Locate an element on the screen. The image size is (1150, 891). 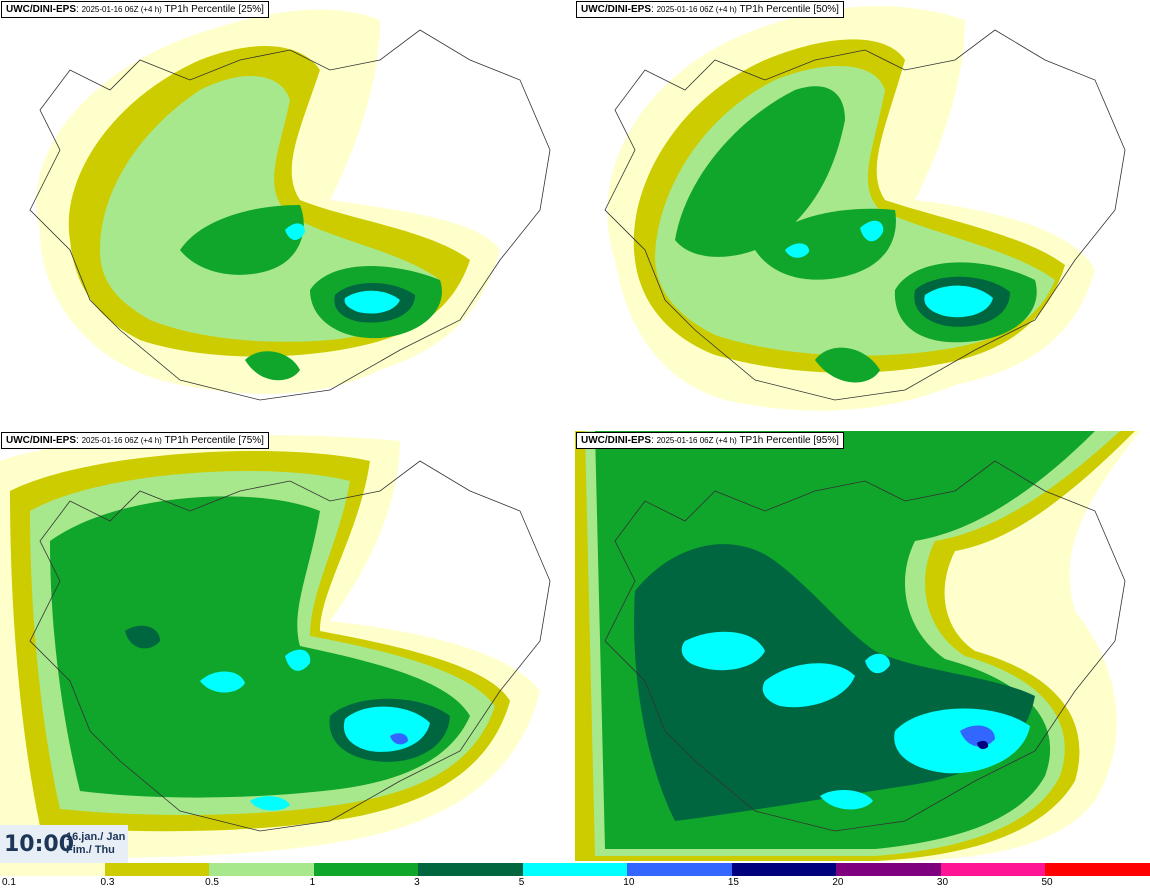
color-scale-labels: 0.1 0.3 0.5 1 3 5 10 15 20 30 50 is located at coordinates (575, 883).